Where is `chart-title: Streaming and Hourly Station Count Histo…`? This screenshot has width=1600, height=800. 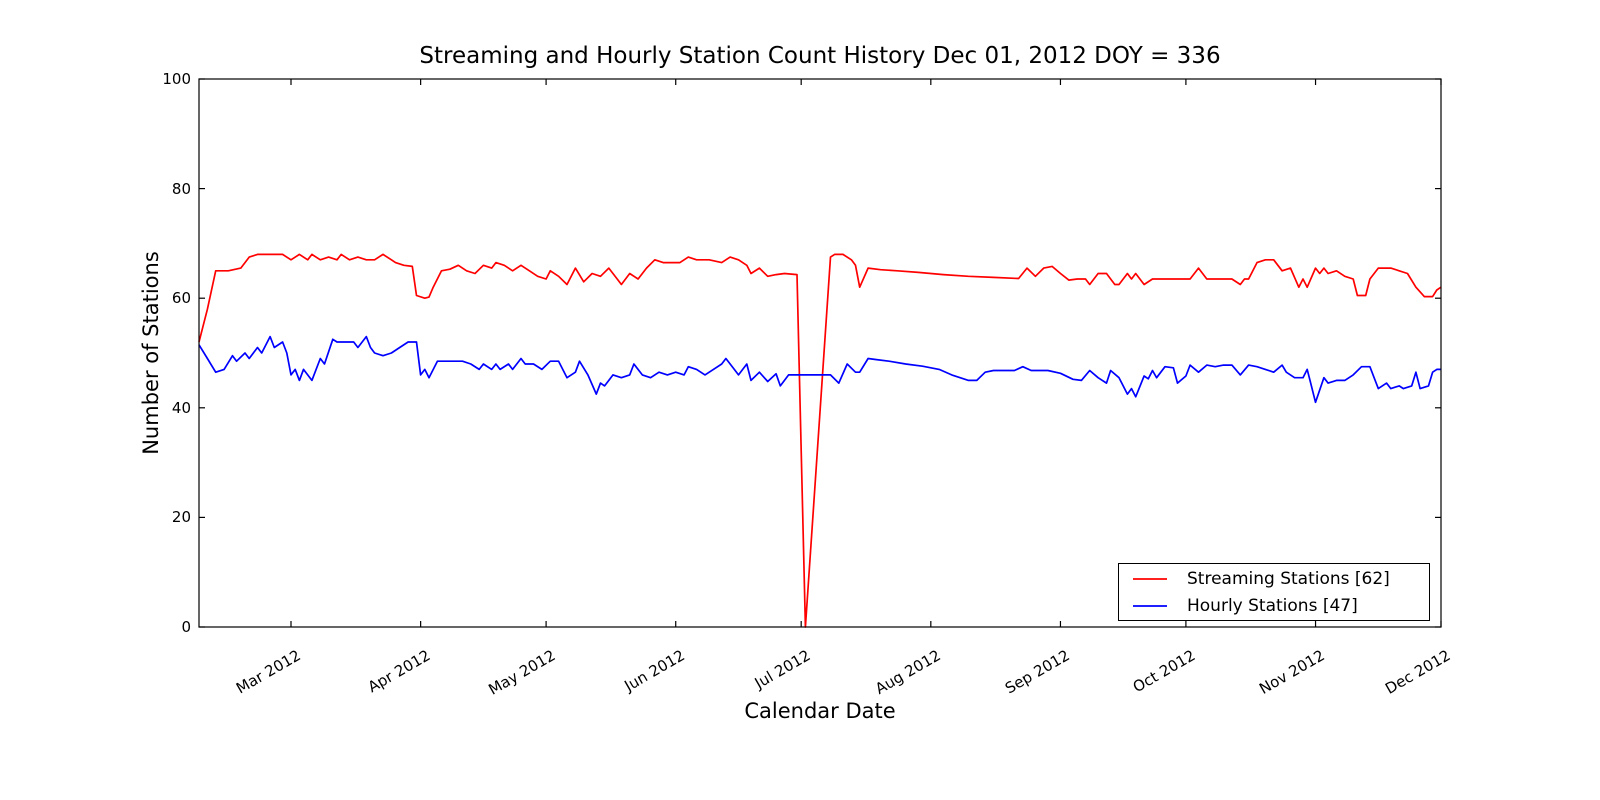 chart-title: Streaming and Hourly Station Count Histo… is located at coordinates (820, 56).